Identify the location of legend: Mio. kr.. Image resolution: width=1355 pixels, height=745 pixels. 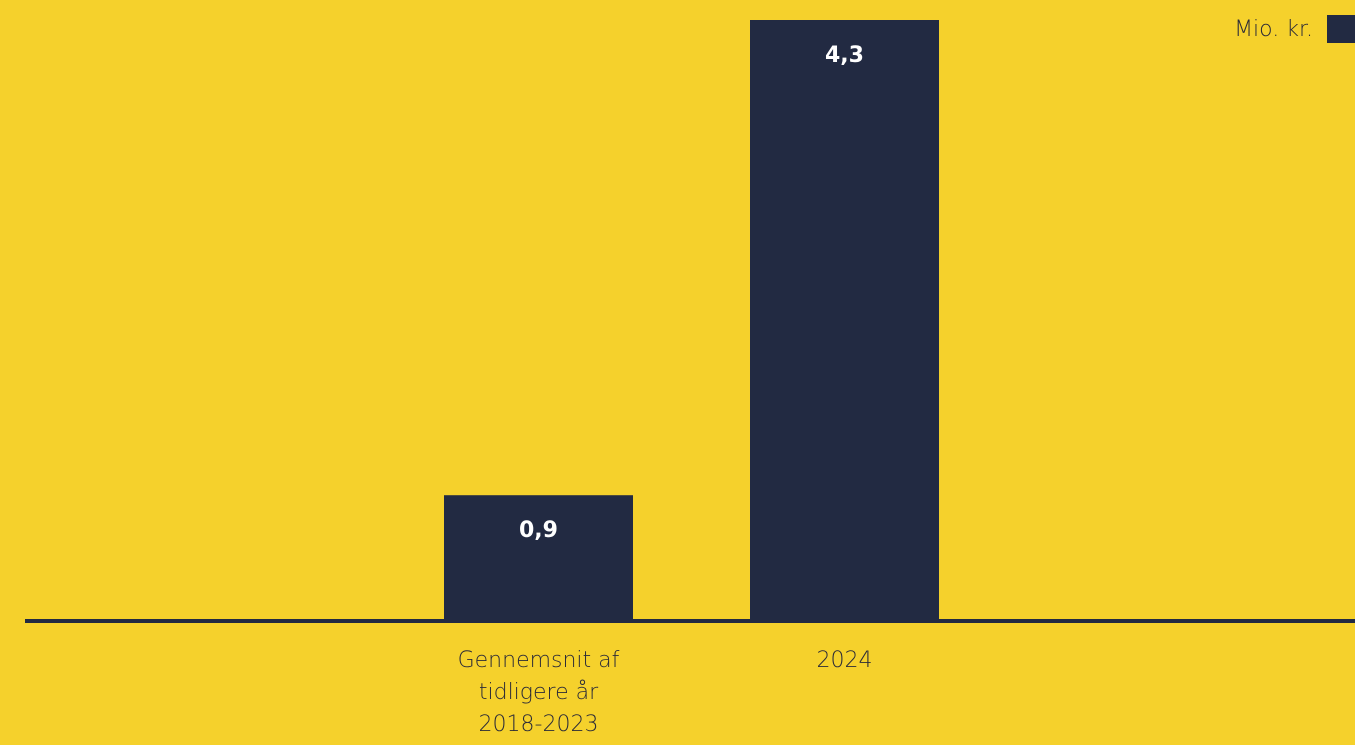
(1294, 29).